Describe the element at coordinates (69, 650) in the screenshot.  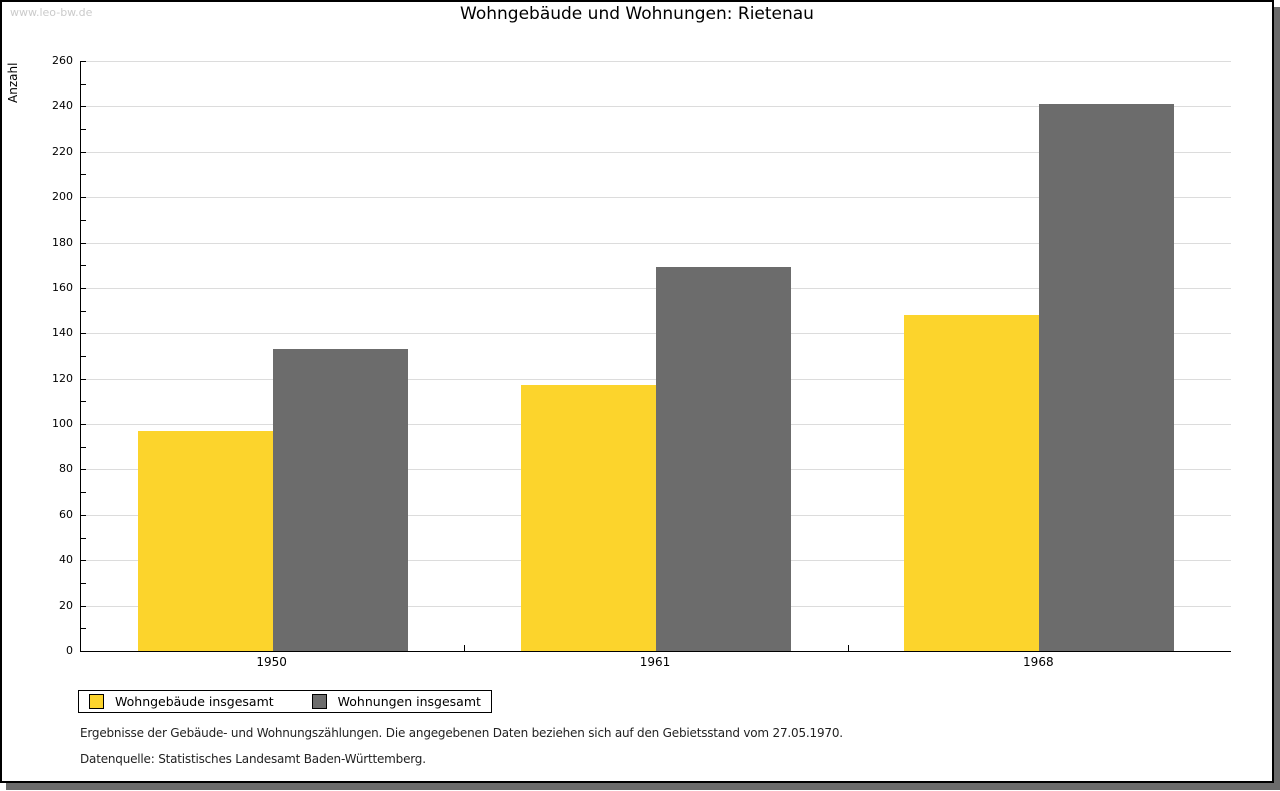
I see `y-tick-label: 0` at that location.